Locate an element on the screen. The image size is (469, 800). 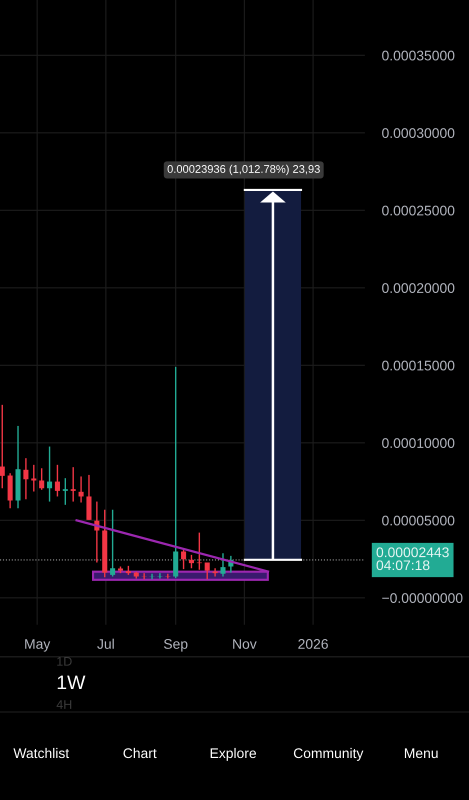
text: 1W is located at coordinates (72, 683).